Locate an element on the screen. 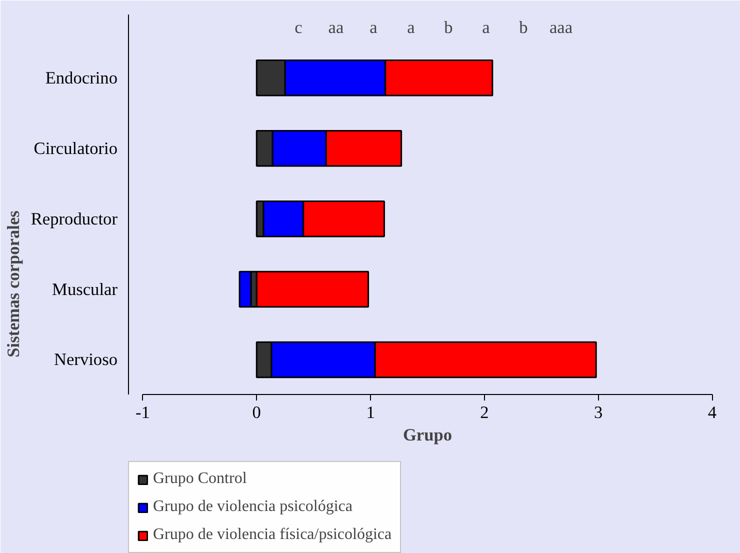 The image size is (740, 553). x-tick-label: 4 is located at coordinates (712, 412).